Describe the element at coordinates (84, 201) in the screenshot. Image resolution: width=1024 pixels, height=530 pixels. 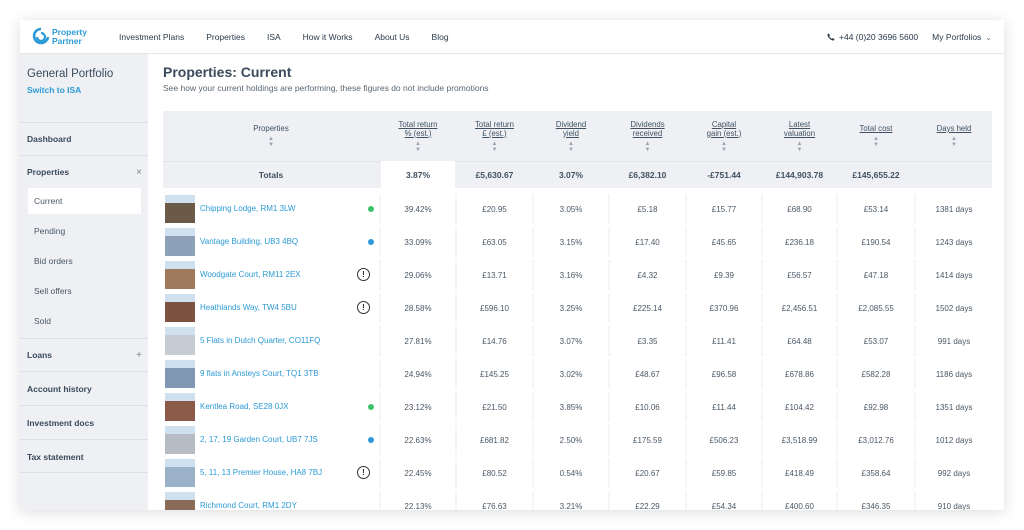
I see `sidebar-subitem-current: Current` at that location.